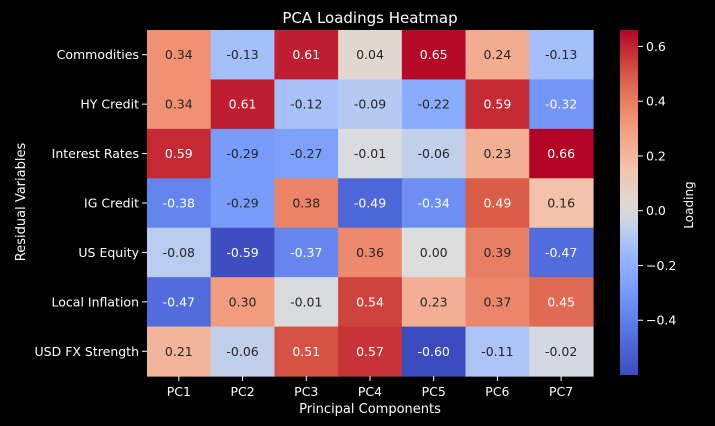 The height and width of the screenshot is (426, 715). I want to click on colorbar-tick-label: 0.2, so click(656, 155).